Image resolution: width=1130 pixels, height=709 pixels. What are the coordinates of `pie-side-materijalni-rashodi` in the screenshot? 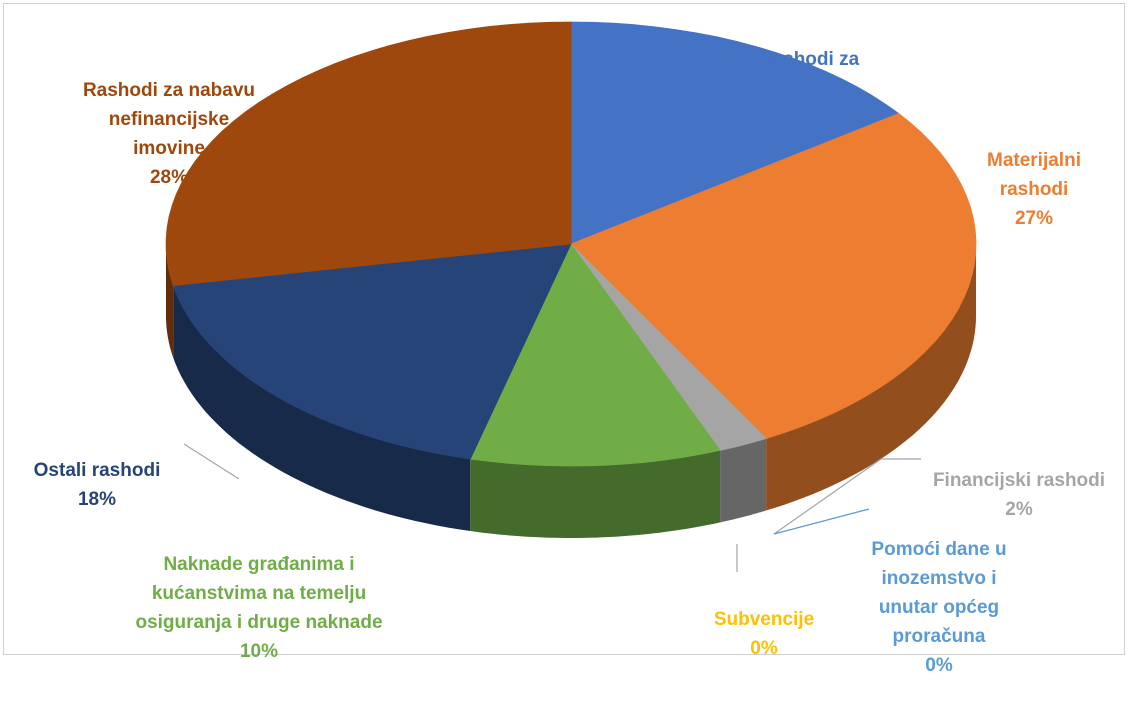 It's located at (871, 377).